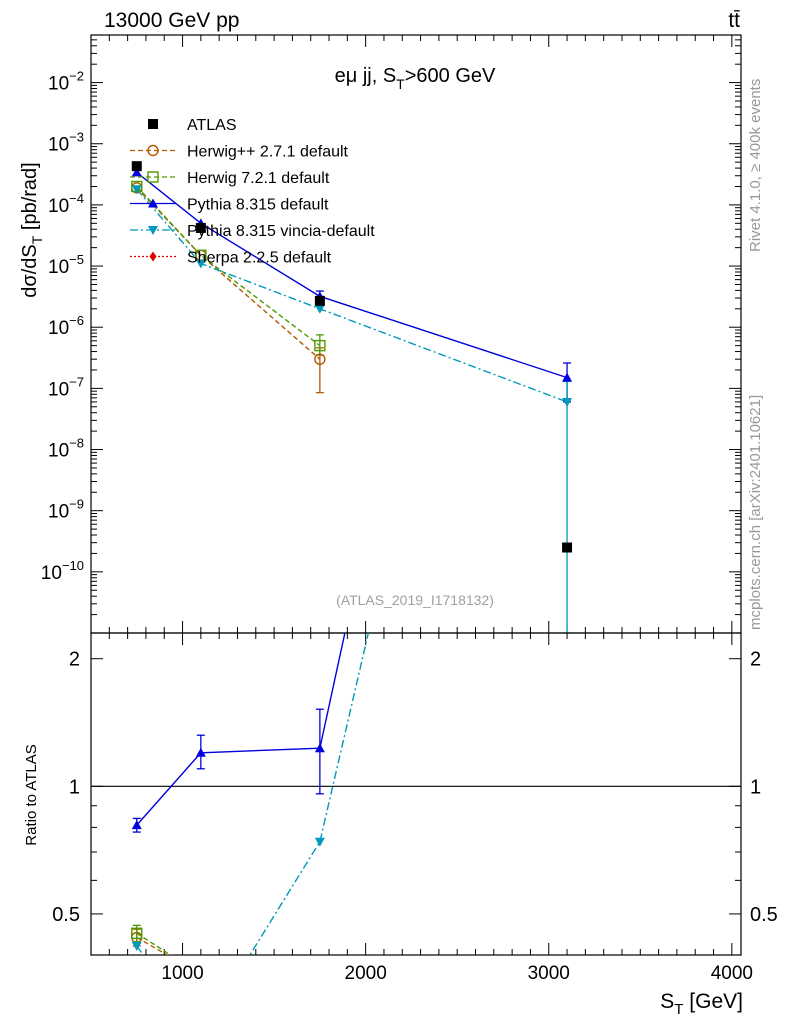  I want to click on ratio-herwig-7-2-1-default-point, so click(137, 933).